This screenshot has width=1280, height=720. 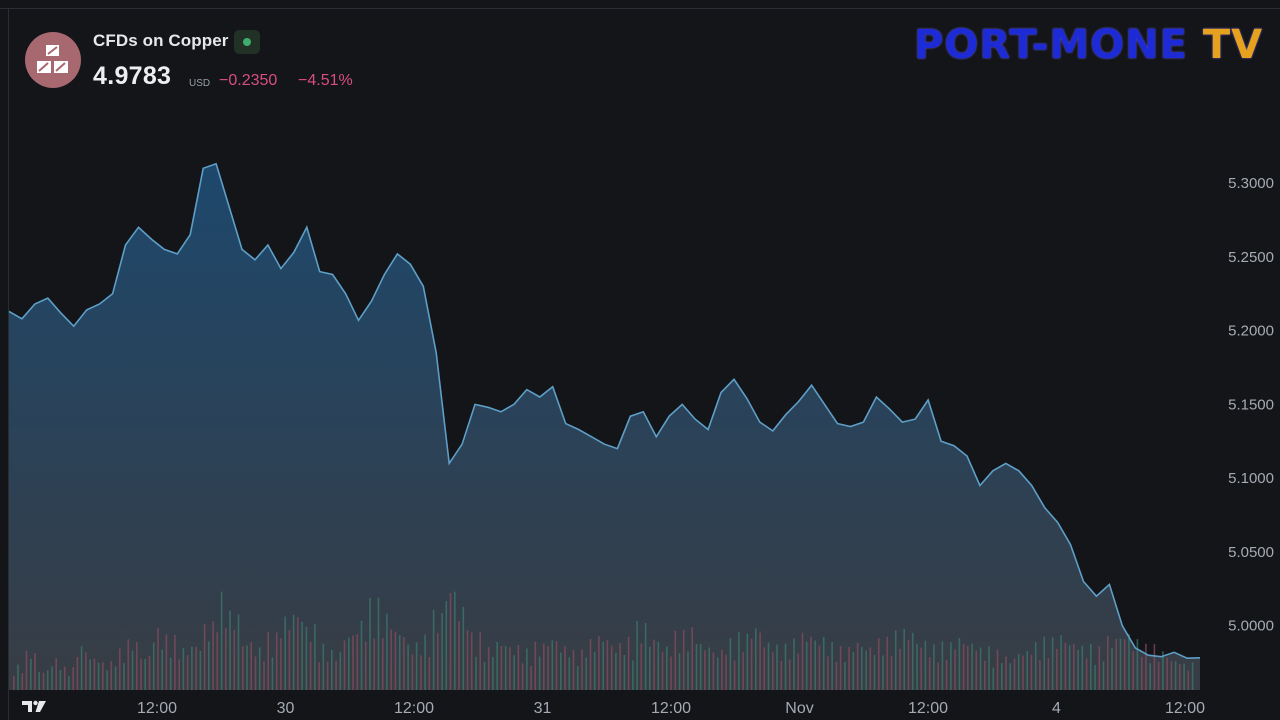 I want to click on status-dot-icon, so click(x=247, y=42).